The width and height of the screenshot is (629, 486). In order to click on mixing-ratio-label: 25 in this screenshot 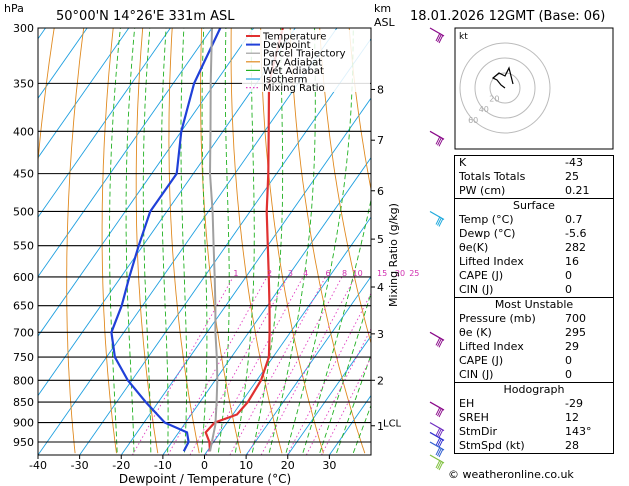, I will do `click(414, 273)`.